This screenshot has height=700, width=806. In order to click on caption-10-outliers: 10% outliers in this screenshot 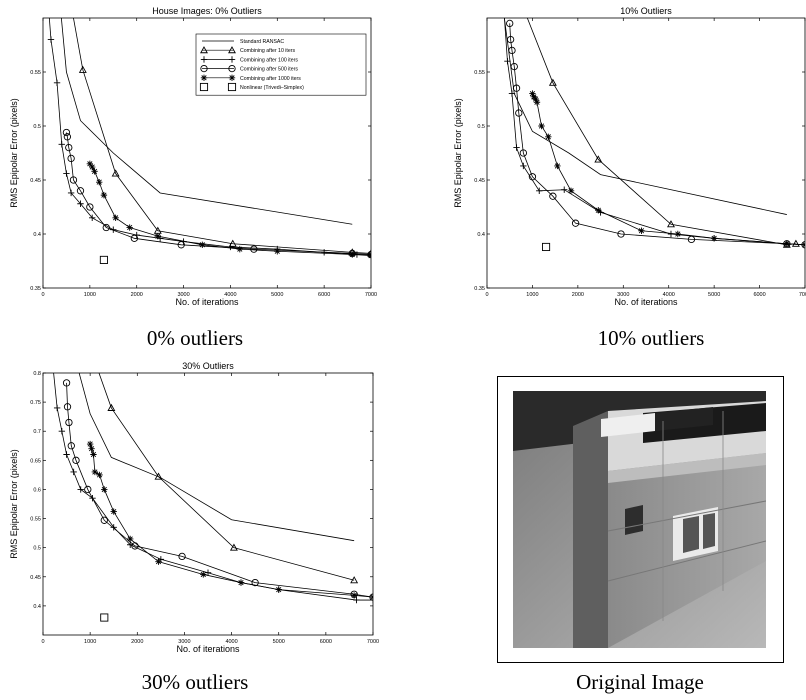, I will do `click(651, 338)`.